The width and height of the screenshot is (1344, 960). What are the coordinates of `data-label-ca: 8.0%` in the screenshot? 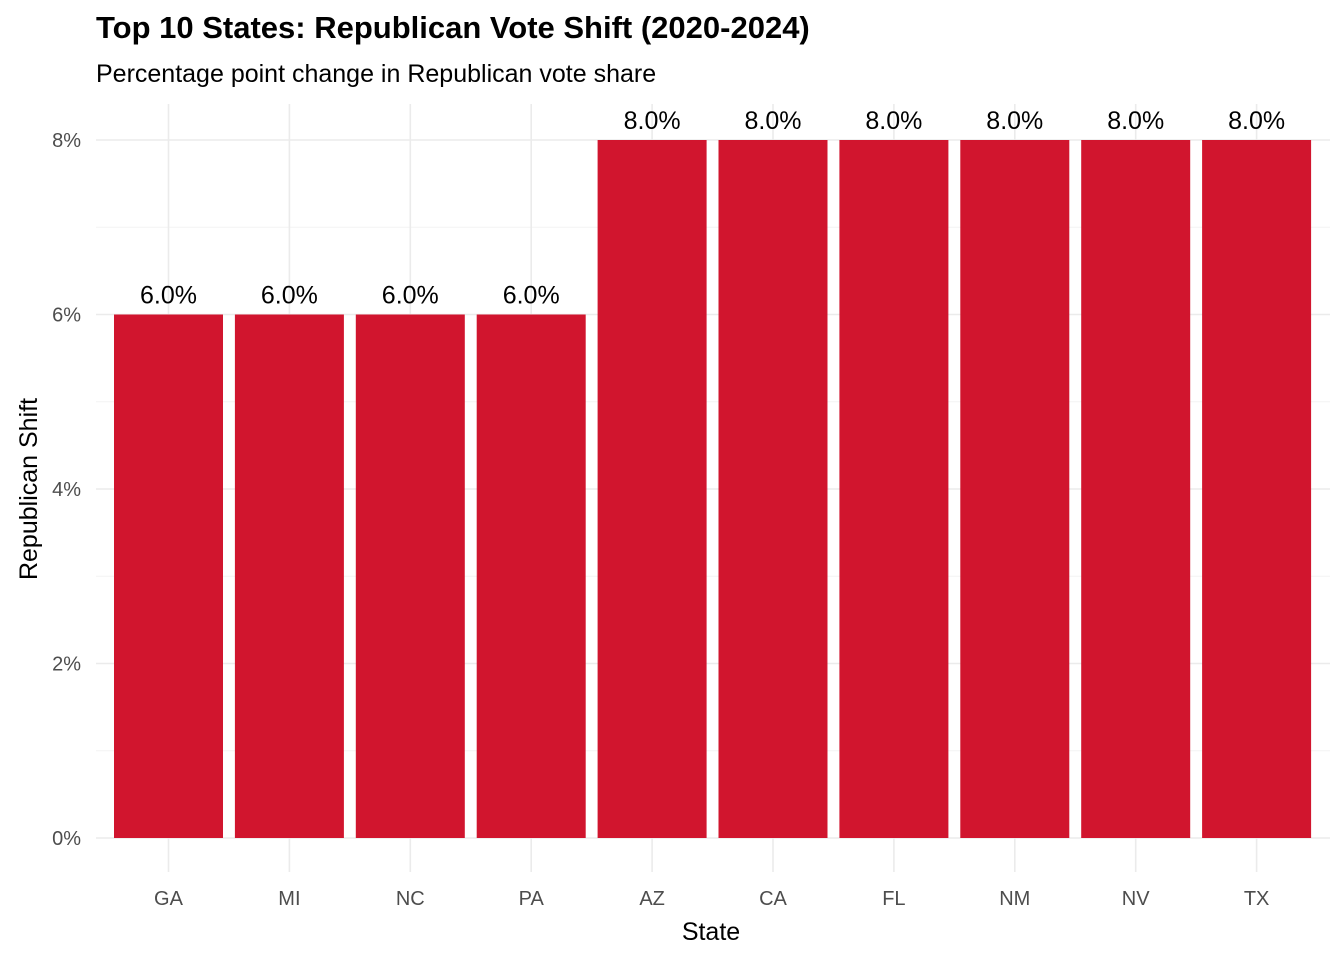 It's located at (773, 121).